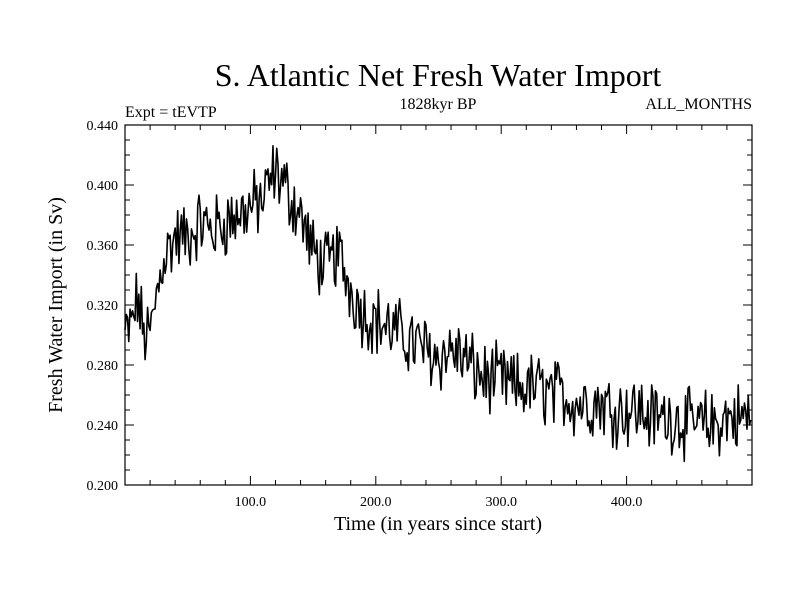 This screenshot has height=605, width=800. What do you see at coordinates (103, 486) in the screenshot?
I see `y-tick-label: 0.200` at bounding box center [103, 486].